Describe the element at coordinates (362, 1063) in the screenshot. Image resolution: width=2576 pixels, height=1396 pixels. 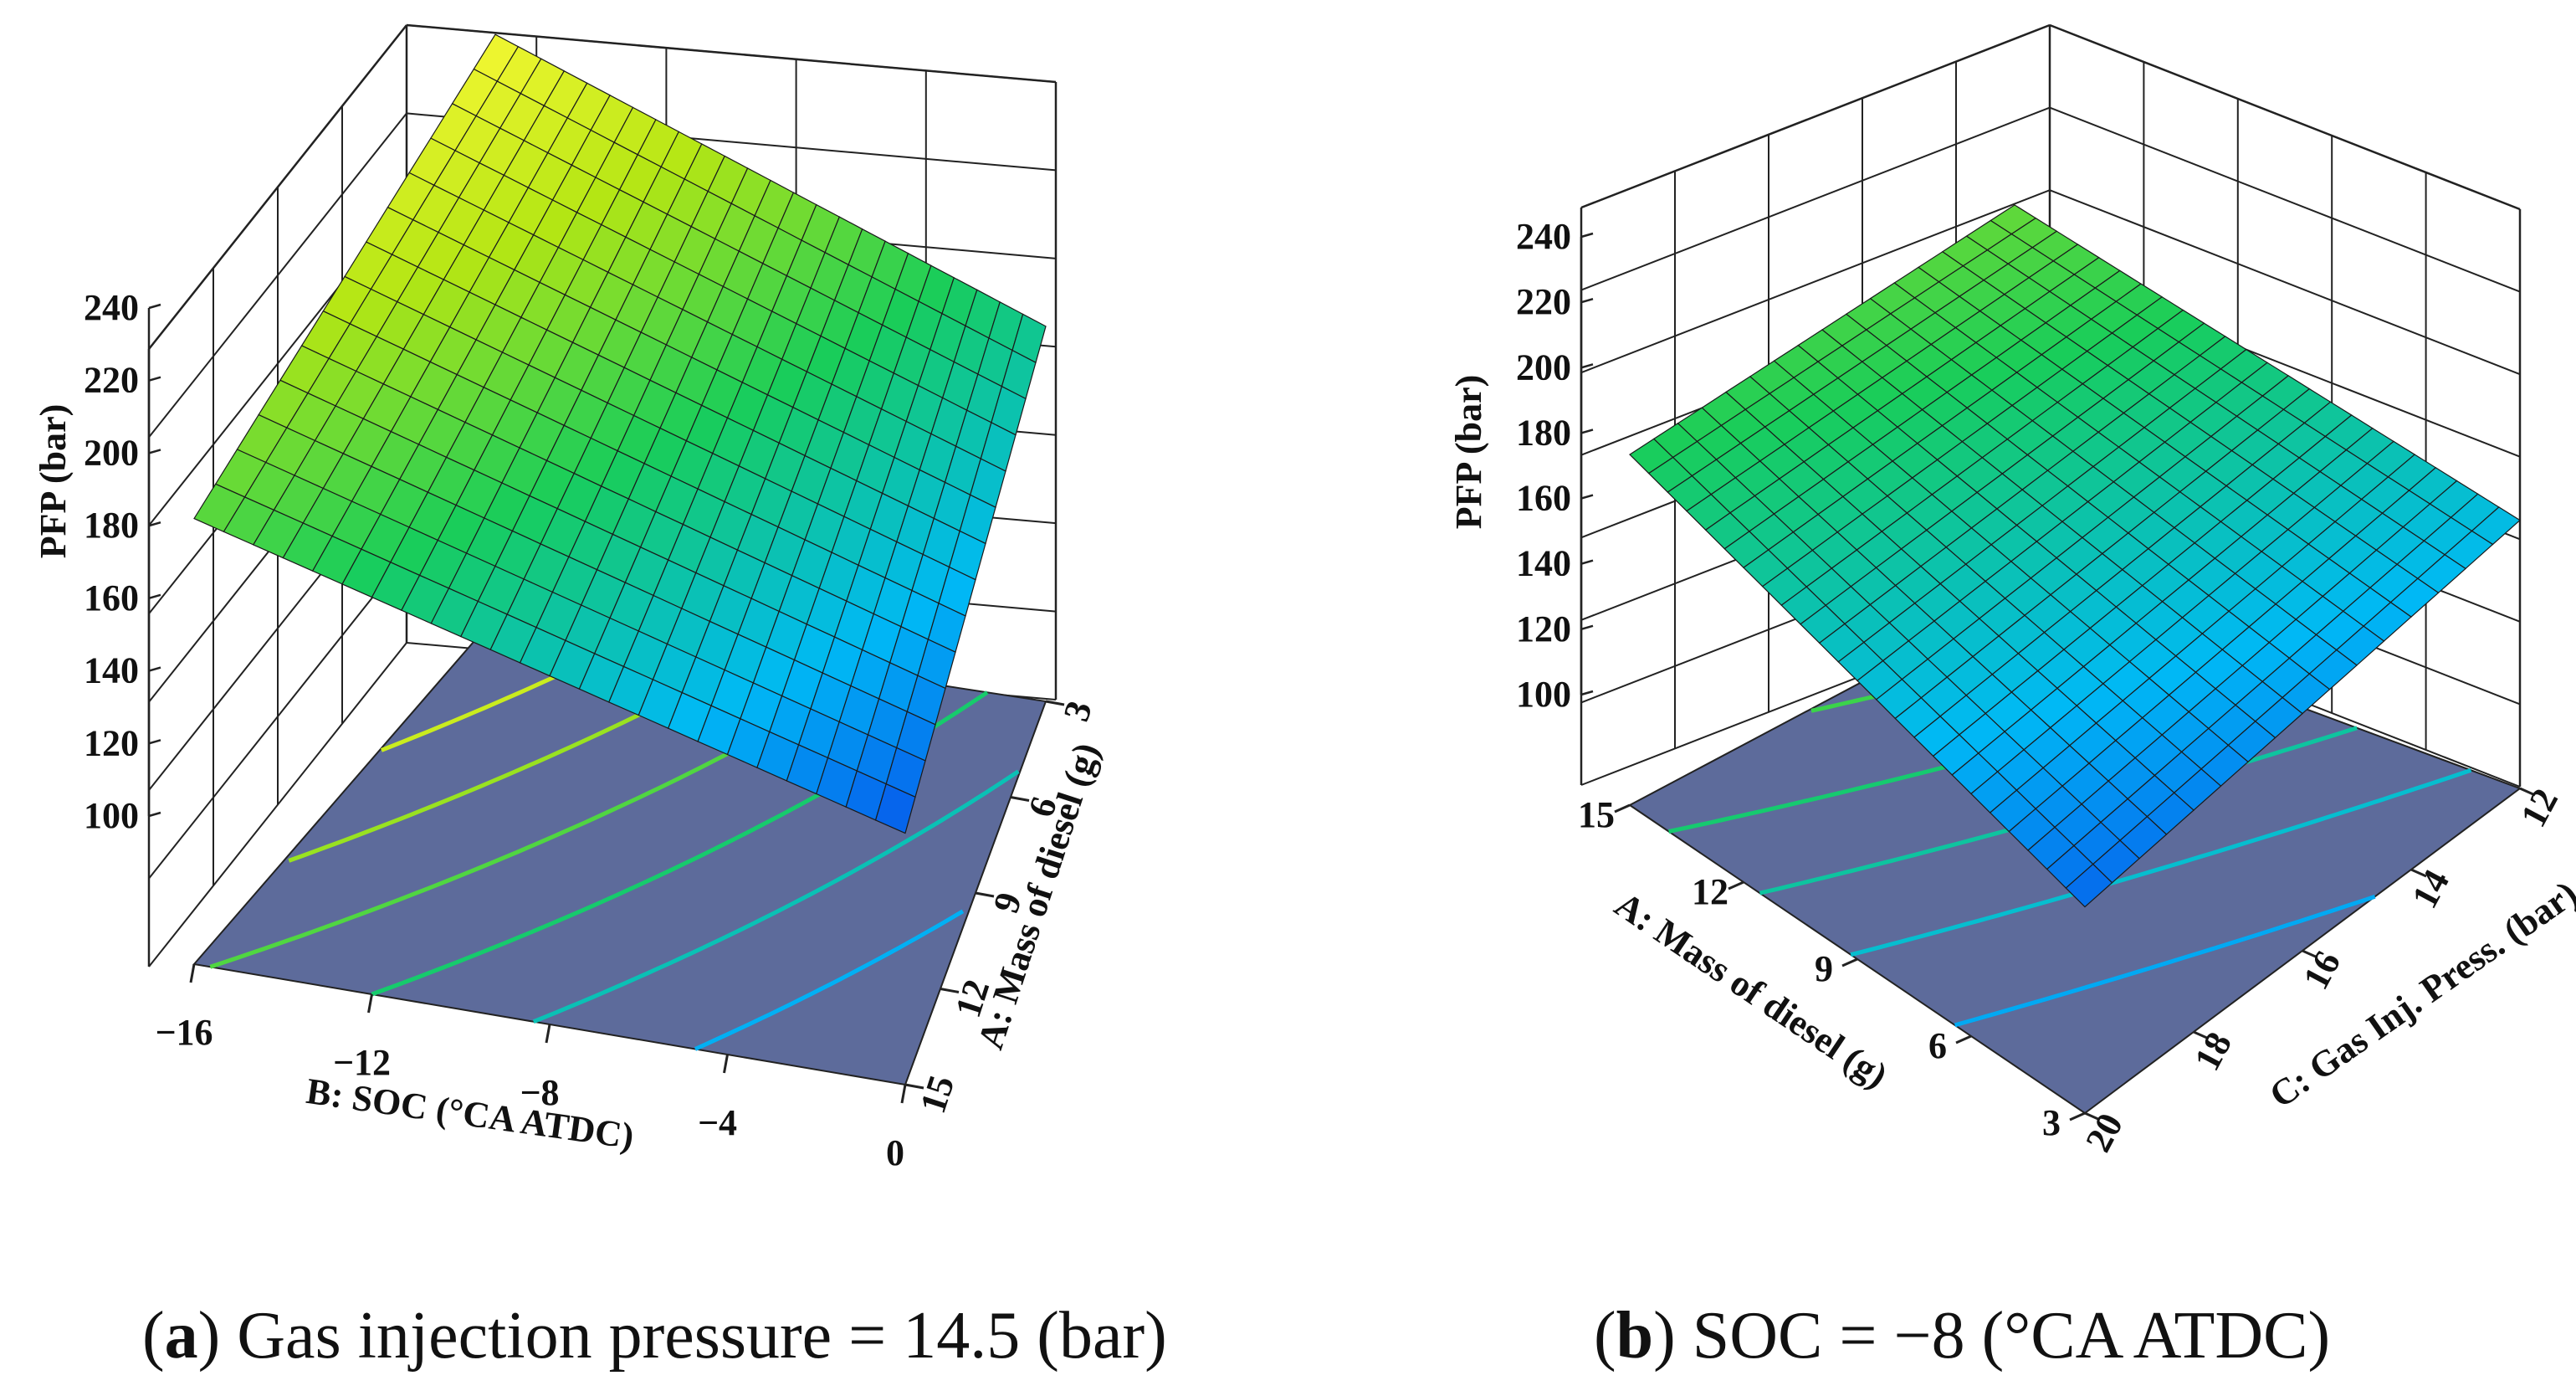
I see `x-tick-label: −12` at that location.